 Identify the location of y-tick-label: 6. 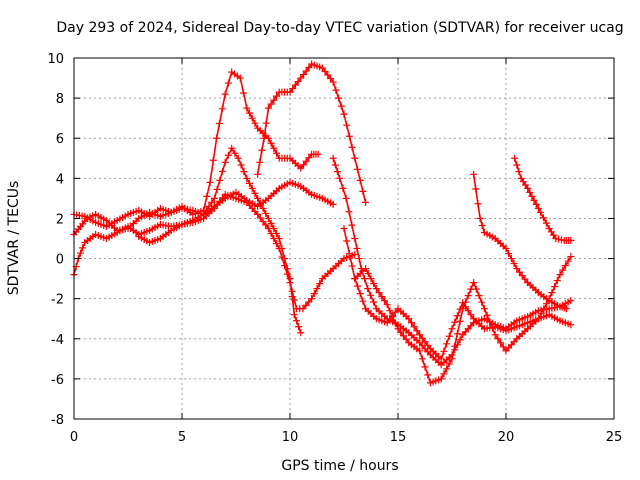
(60, 139).